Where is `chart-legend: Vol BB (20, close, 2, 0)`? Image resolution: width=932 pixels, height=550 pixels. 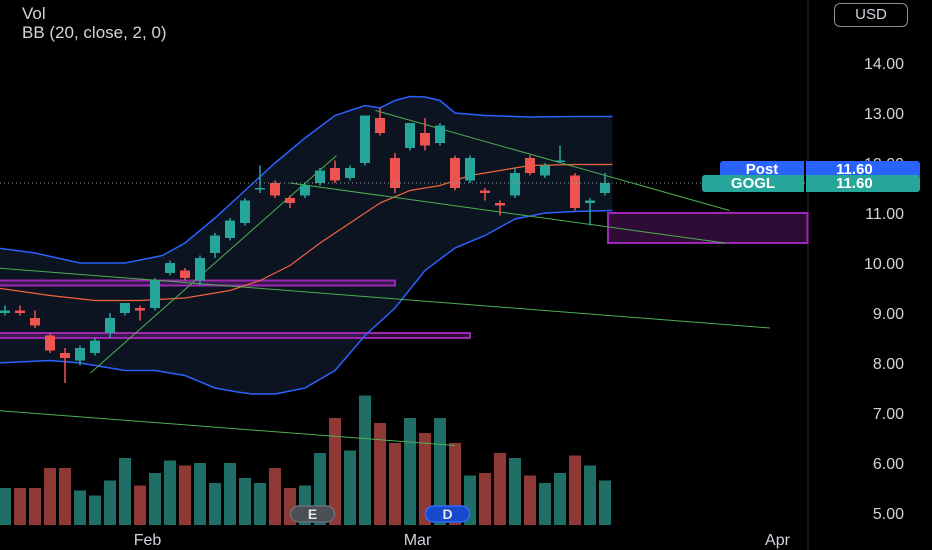 chart-legend: Vol BB (20, close, 2, 0) is located at coordinates (94, 23).